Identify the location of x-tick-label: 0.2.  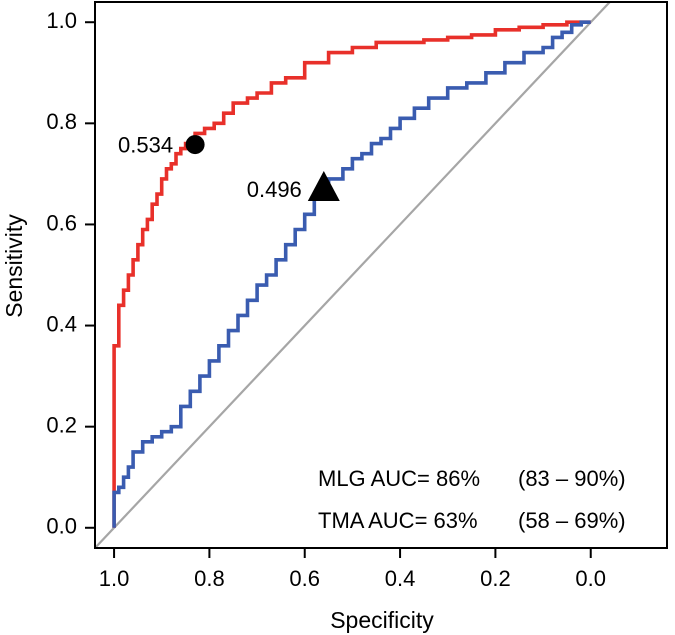
(495, 578).